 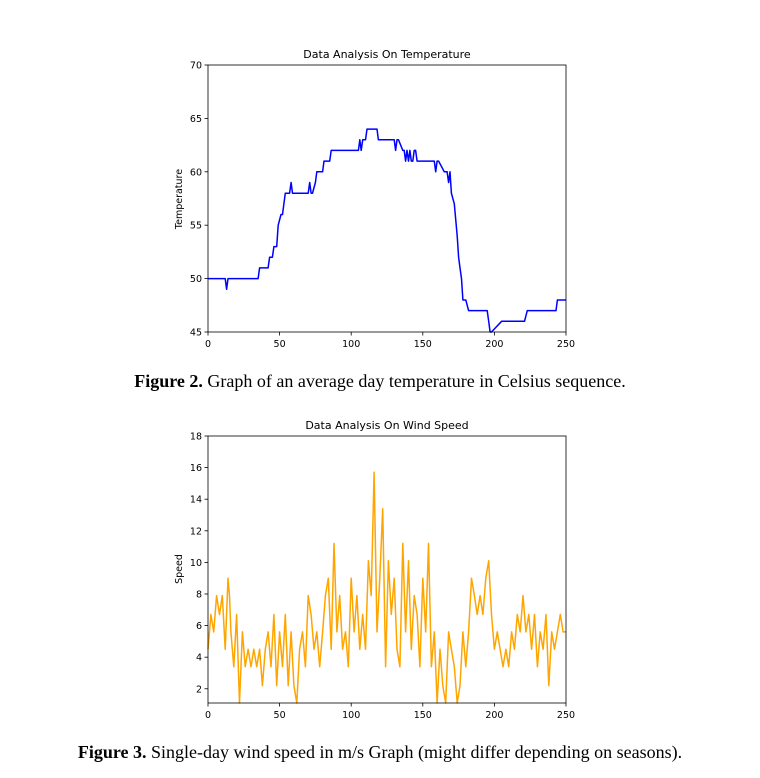 I want to click on y-tick-label: 18, so click(x=196, y=437).